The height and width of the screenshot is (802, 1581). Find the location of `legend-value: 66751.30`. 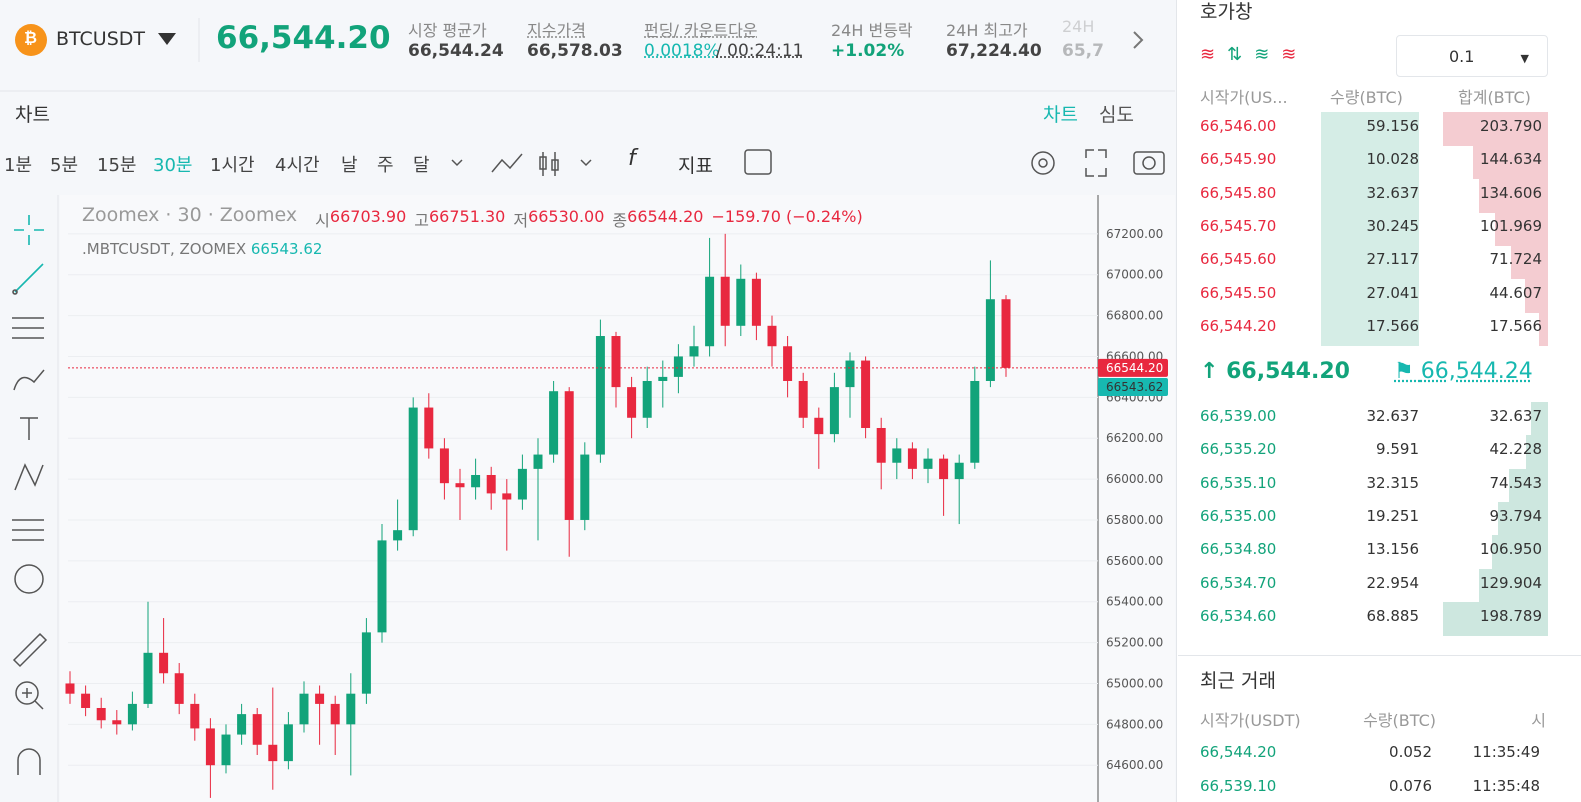

legend-value: 66751.30 is located at coordinates (467, 216).